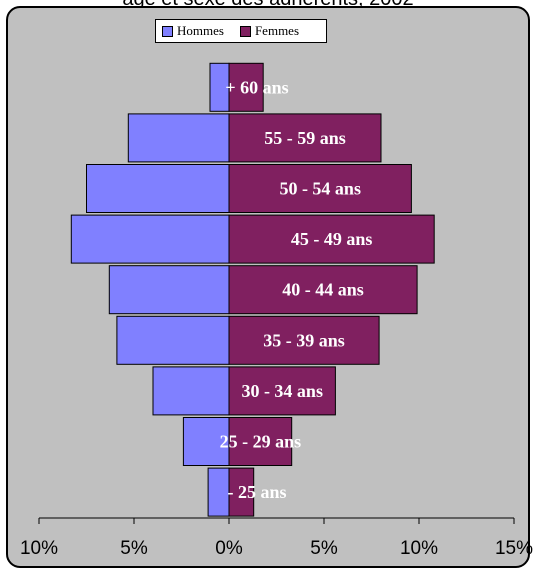 The image size is (536, 574). Describe the element at coordinates (229, 548) in the screenshot. I see `x-tick-label-2: 0%` at that location.